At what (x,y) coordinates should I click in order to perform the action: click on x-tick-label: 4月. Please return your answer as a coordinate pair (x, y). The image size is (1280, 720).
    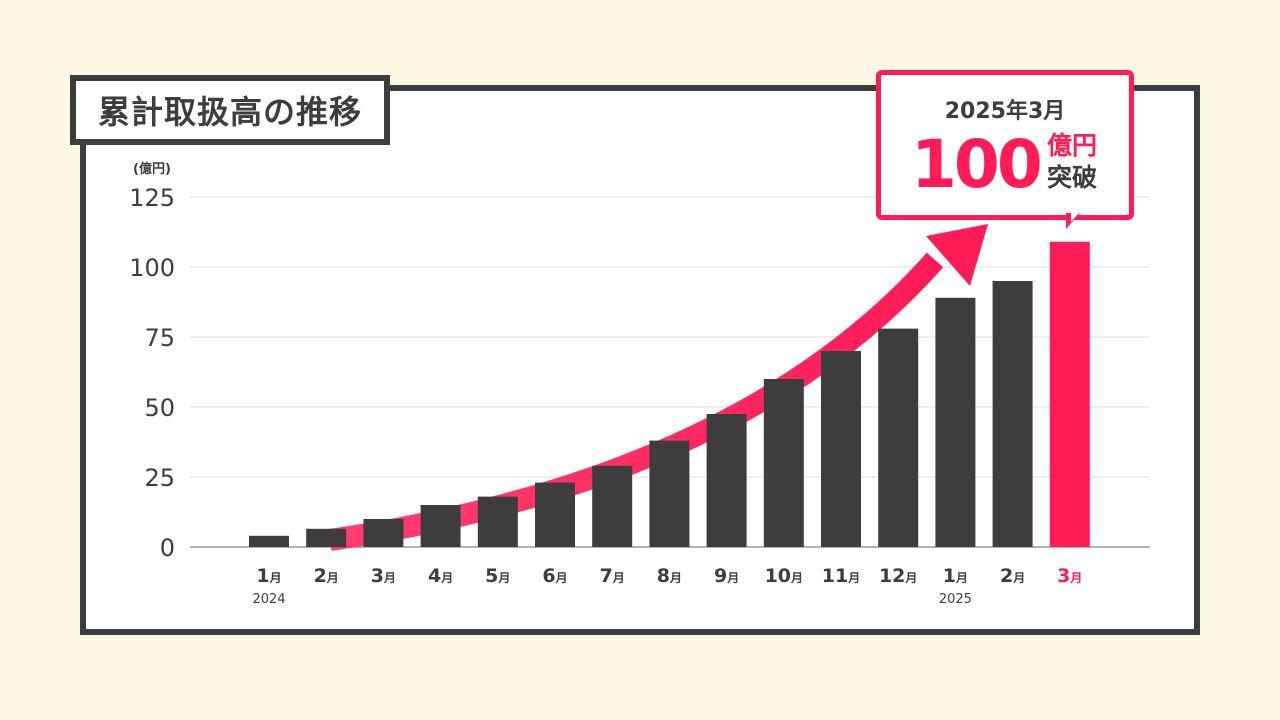
    Looking at the image, I should click on (440, 576).